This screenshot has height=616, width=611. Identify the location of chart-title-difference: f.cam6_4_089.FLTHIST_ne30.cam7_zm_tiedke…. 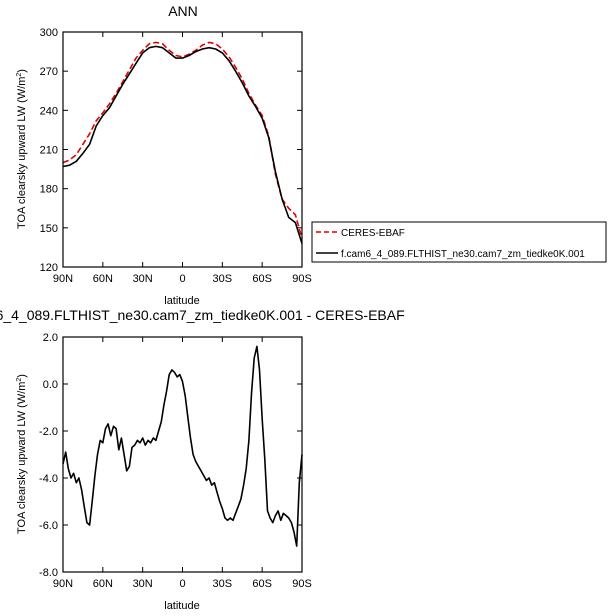
(202, 315).